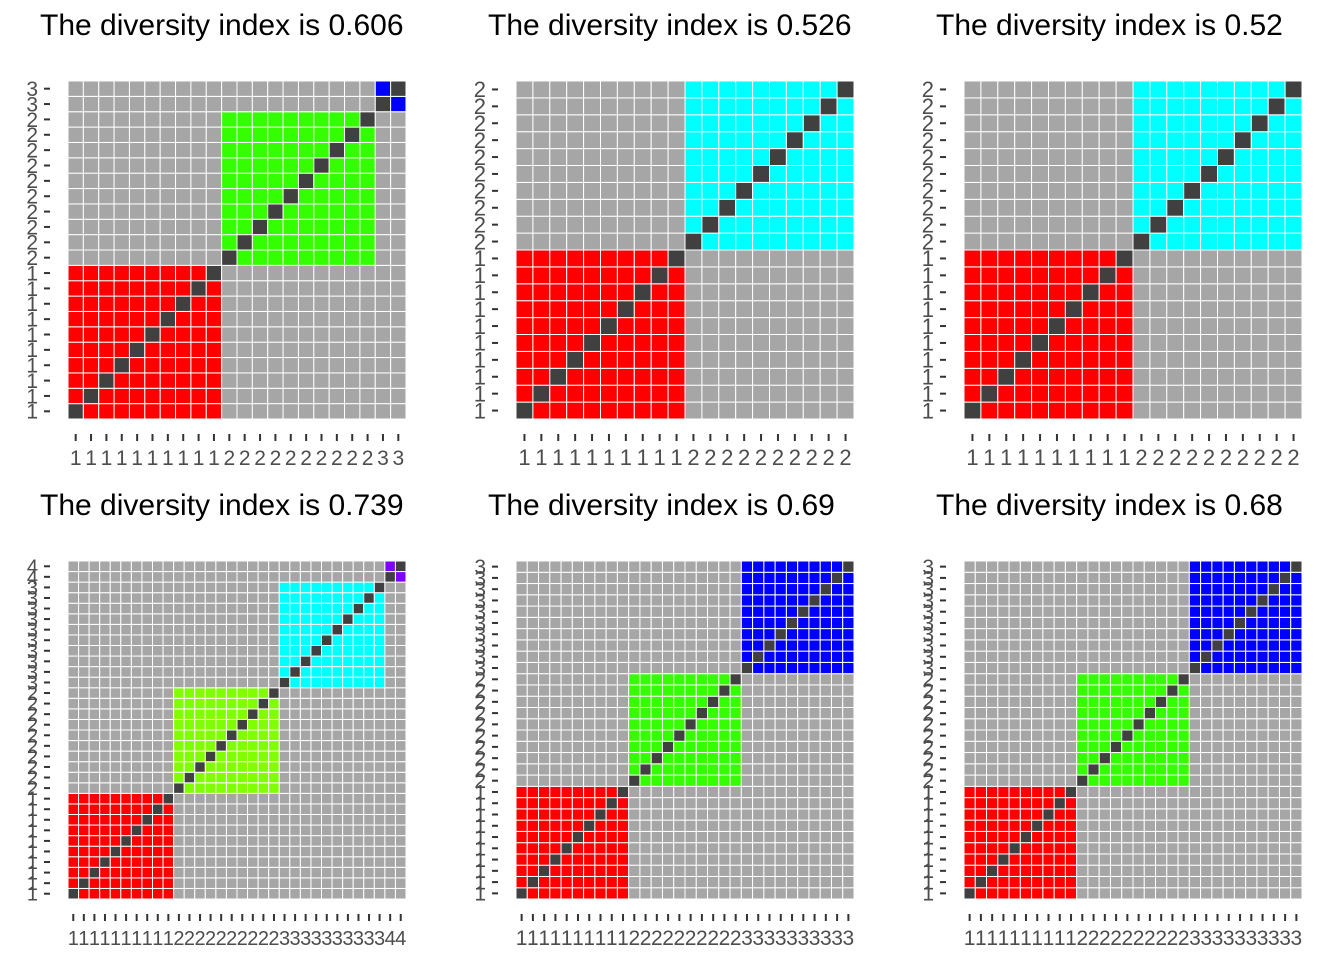  I want to click on x-tick-label: 3, so click(747, 938).